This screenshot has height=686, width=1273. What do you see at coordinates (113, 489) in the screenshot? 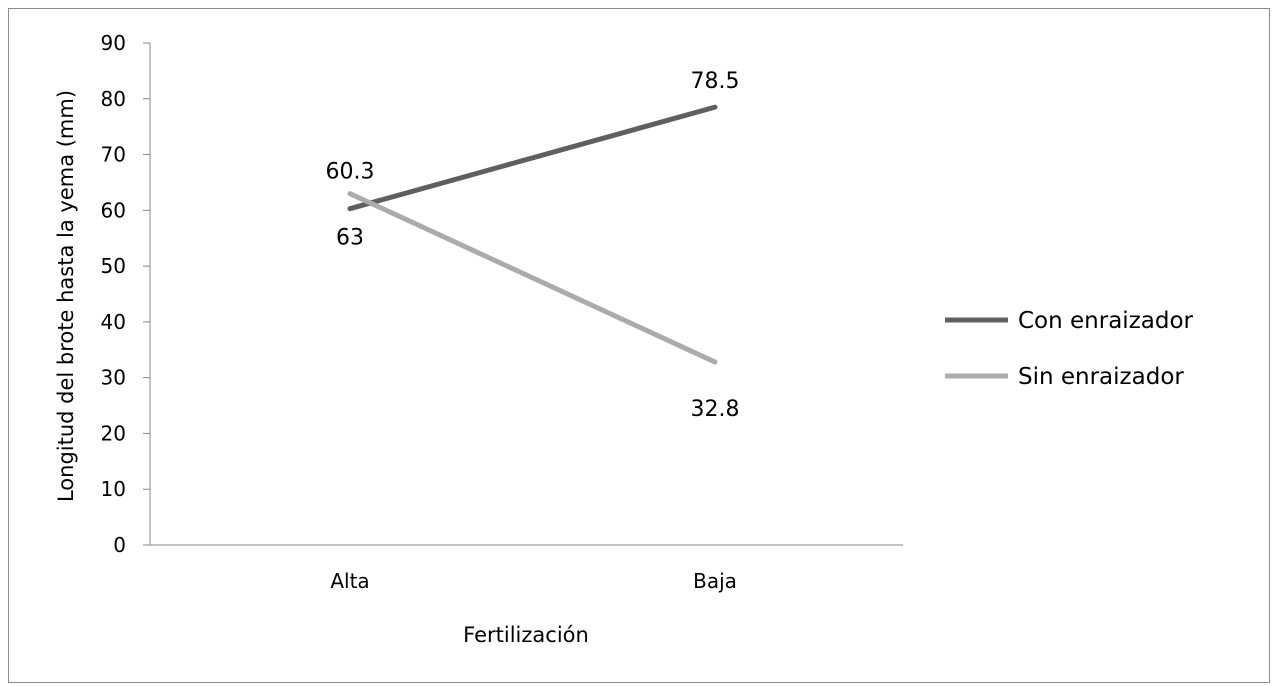
I see `y-tick-label: 10` at bounding box center [113, 489].